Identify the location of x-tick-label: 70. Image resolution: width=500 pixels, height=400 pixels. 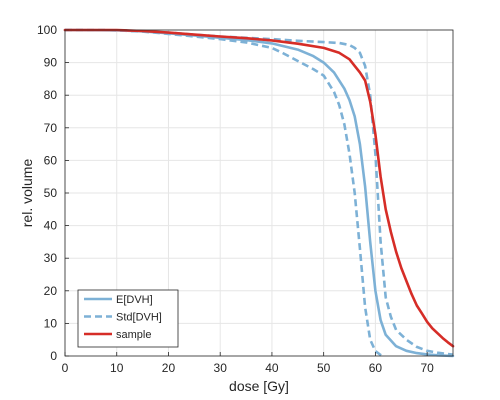
(427, 368).